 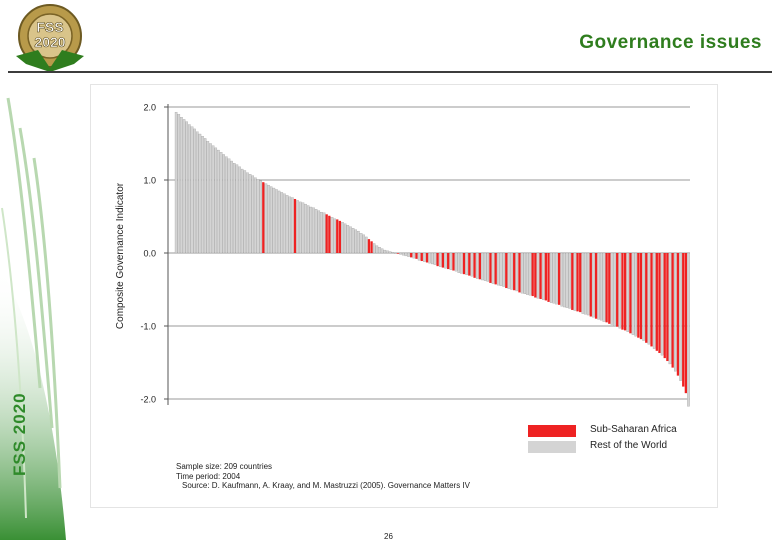 What do you see at coordinates (49, 27) in the screenshot?
I see `logo-text-top: FSS` at bounding box center [49, 27].